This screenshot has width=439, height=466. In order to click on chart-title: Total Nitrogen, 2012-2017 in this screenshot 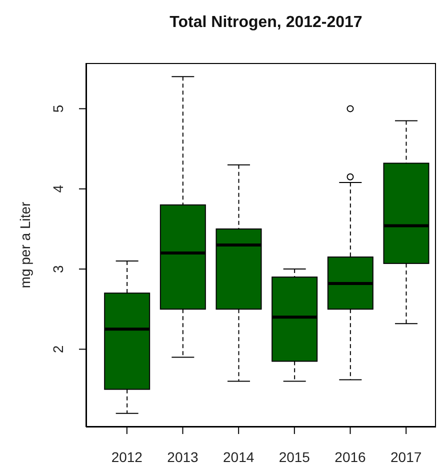, I will do `click(266, 23)`.